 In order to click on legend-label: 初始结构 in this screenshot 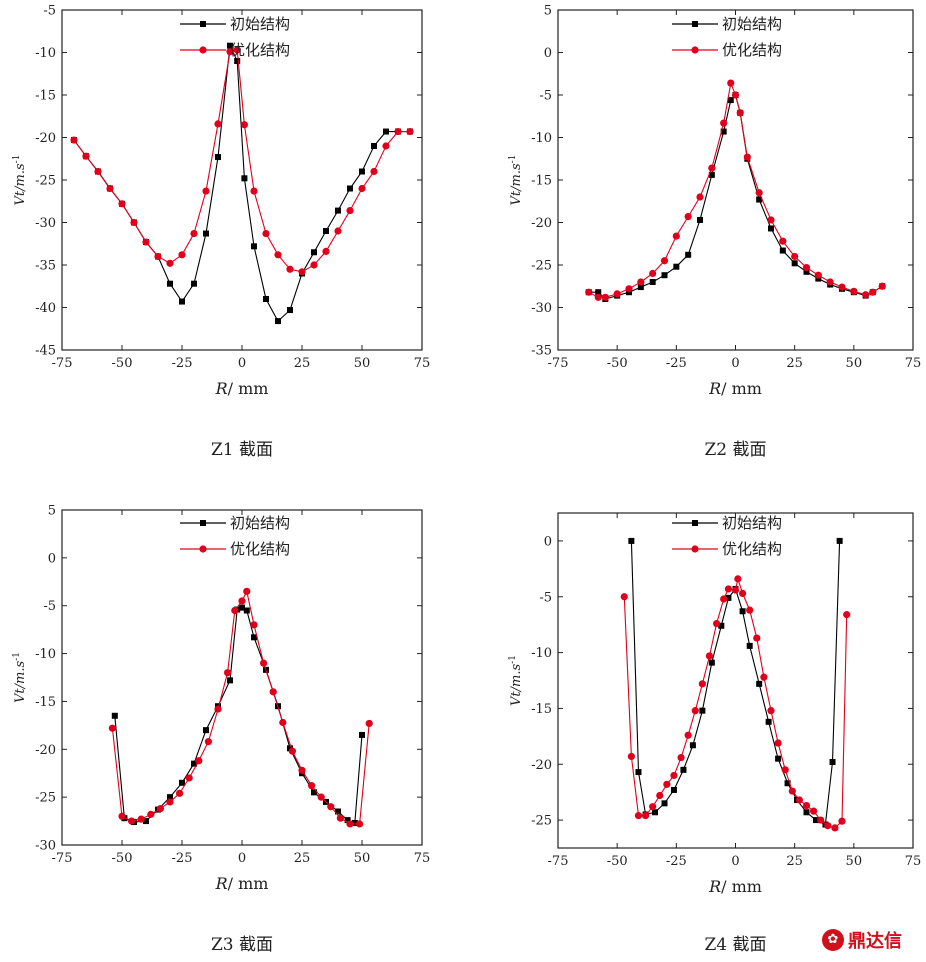, I will do `click(260, 523)`.